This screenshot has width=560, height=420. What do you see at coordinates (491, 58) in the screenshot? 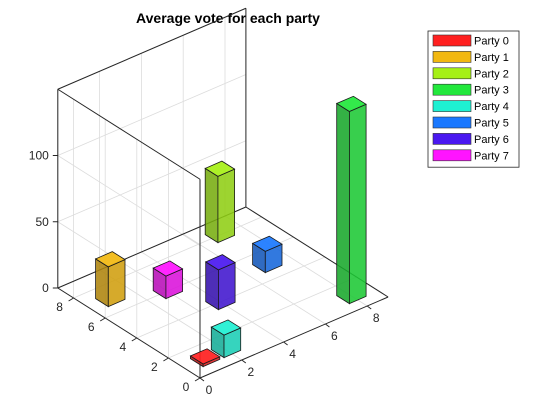
I see `legend-label: Party 1` at bounding box center [491, 58].